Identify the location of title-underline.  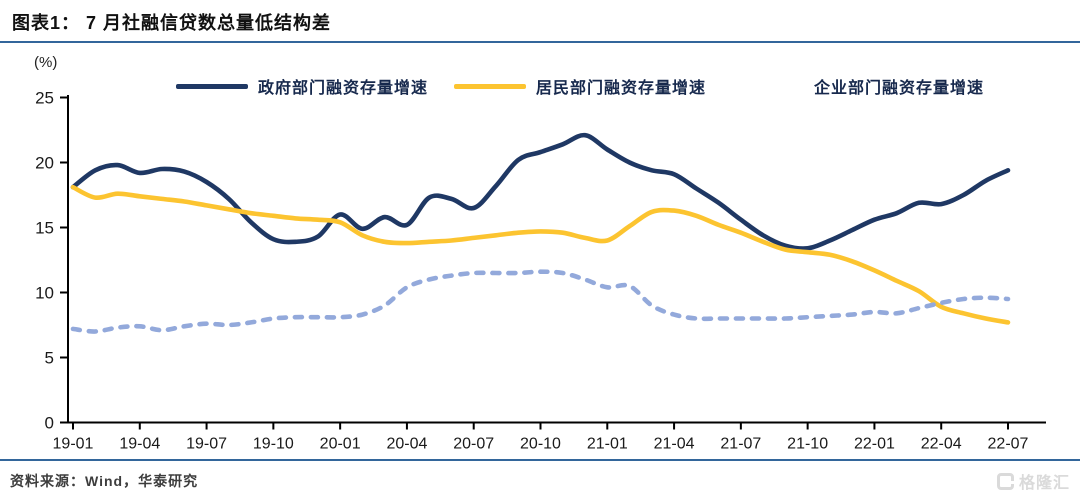
(540, 42).